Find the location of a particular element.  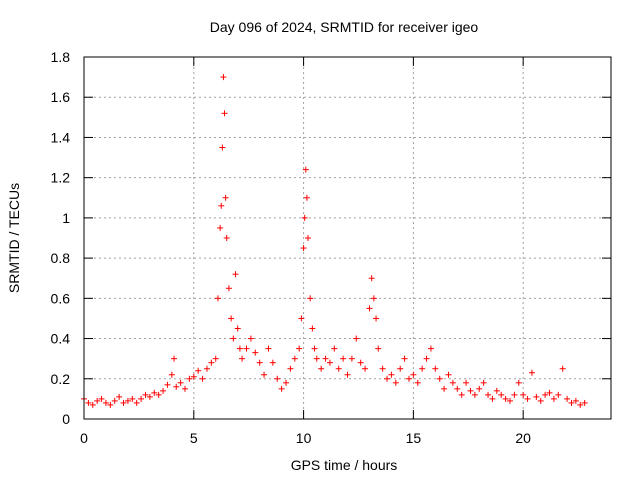

y-tick-label: 1.8 is located at coordinates (61, 57).